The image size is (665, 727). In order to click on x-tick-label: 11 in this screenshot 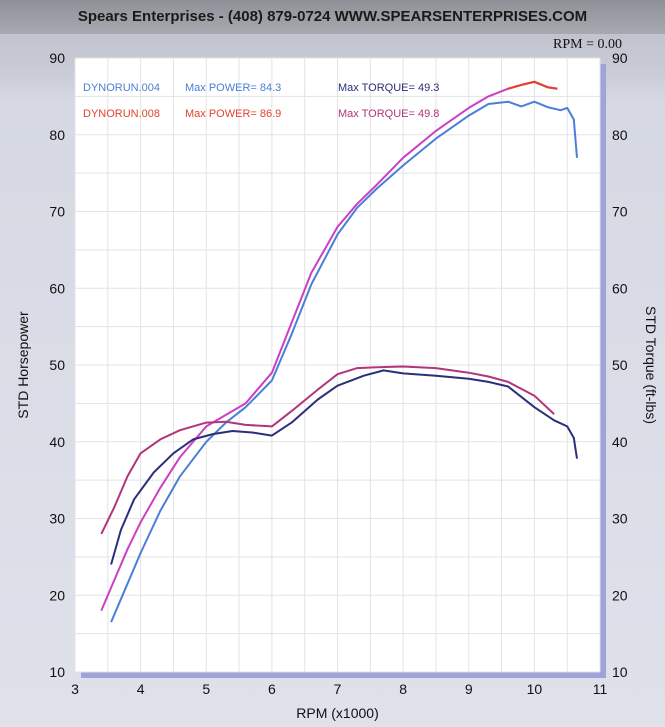, I will do `click(600, 689)`.